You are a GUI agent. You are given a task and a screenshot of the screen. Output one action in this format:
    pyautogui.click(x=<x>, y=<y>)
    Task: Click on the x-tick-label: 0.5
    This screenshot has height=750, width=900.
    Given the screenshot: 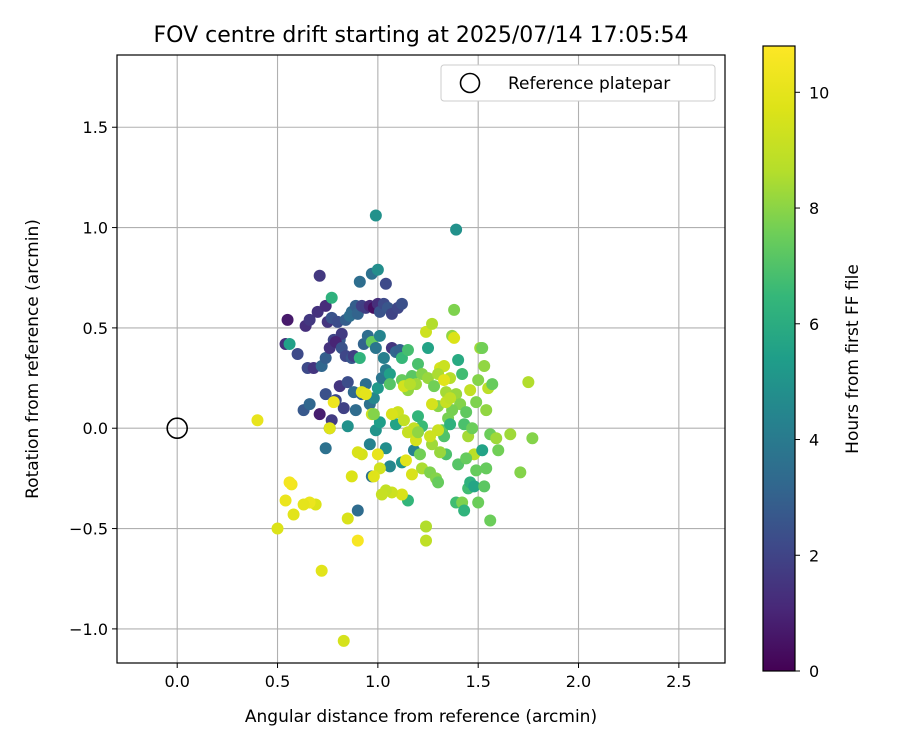 What is the action you would take?
    pyautogui.click(x=277, y=681)
    